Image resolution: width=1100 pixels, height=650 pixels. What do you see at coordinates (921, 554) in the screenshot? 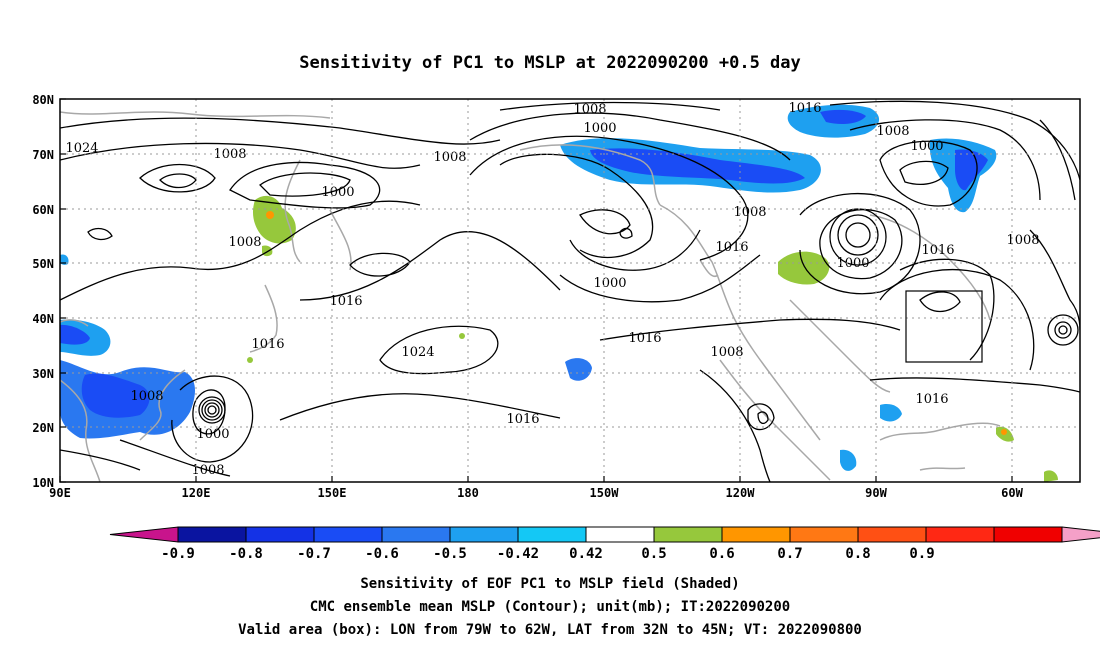
I see `colorbar-label: 0.9` at bounding box center [921, 554].